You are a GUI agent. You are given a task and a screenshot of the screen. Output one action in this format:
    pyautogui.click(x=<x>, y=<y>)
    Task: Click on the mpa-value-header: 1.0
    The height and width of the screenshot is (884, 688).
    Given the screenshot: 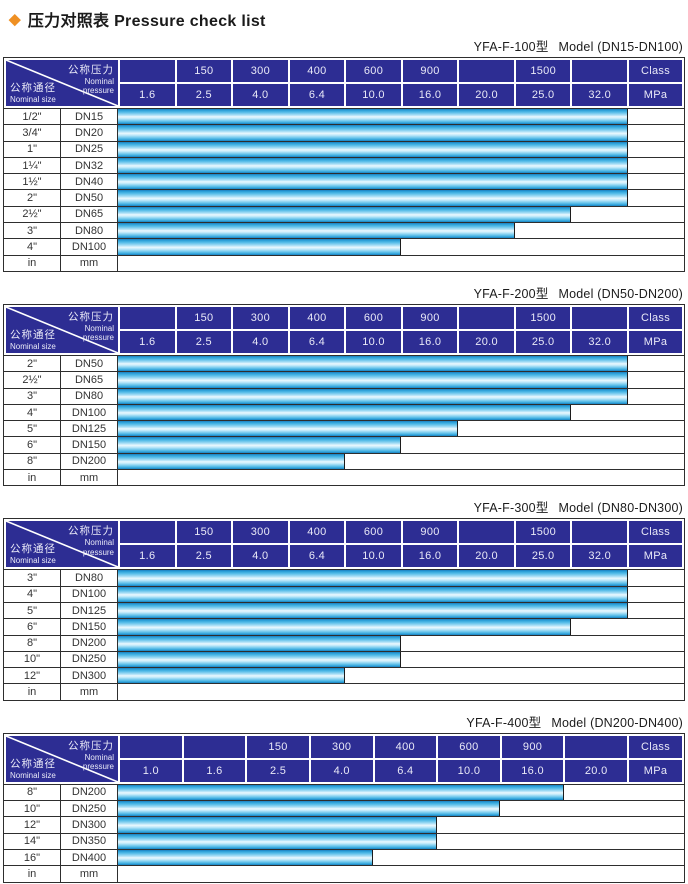 What is the action you would take?
    pyautogui.click(x=151, y=770)
    